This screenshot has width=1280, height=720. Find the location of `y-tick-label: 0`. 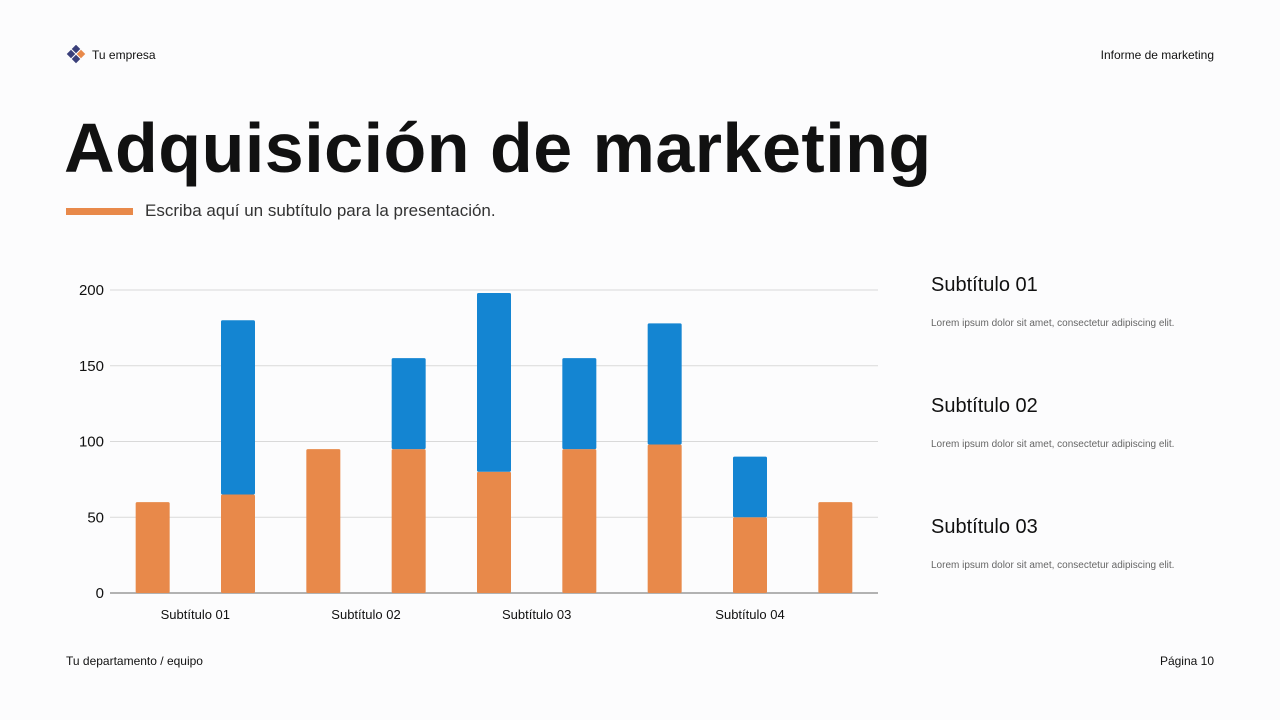

y-tick-label: 0 is located at coordinates (100, 593).